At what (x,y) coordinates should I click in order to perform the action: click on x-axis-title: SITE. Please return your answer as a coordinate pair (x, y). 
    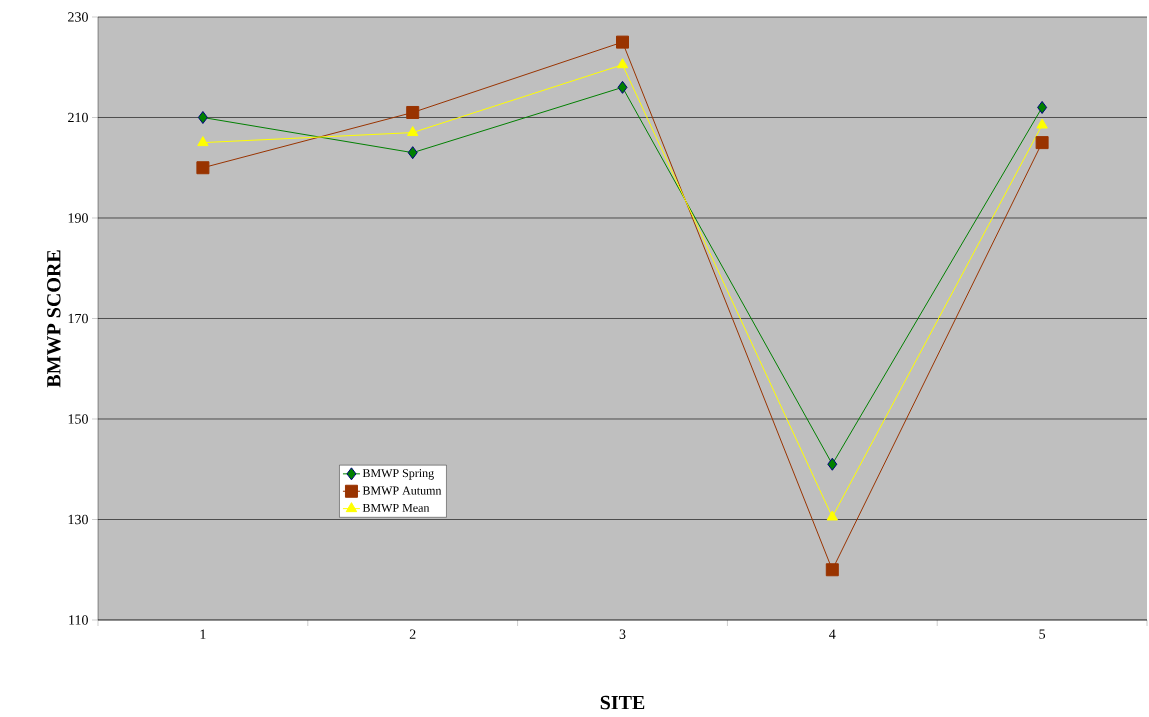
    Looking at the image, I should click on (622, 702).